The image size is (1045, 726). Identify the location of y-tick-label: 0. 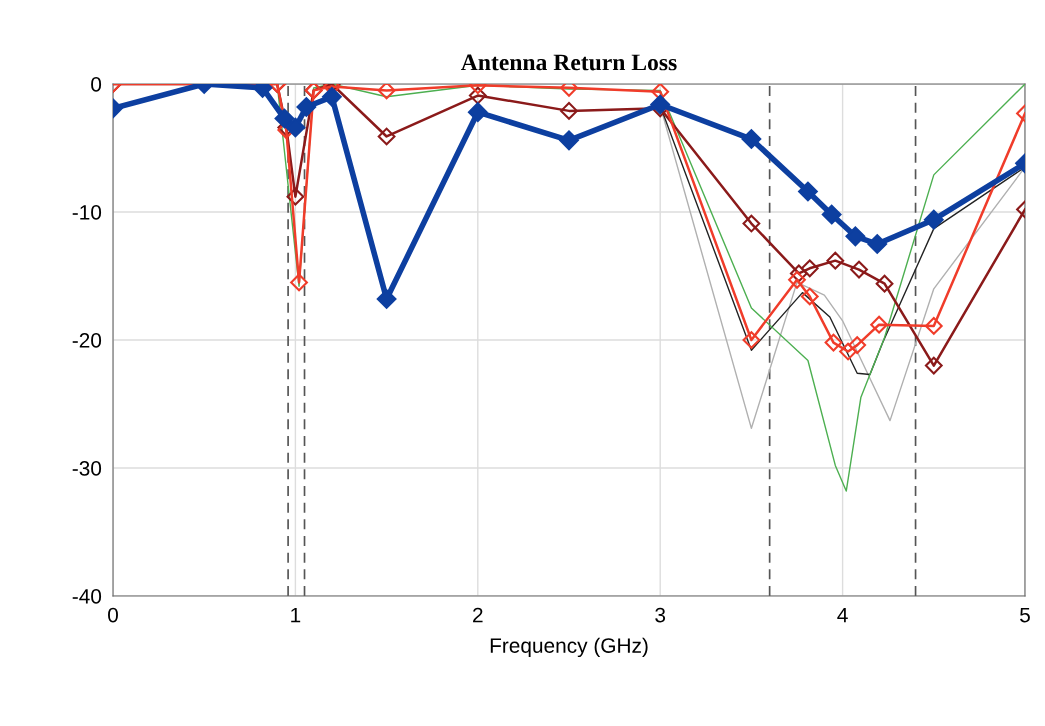
(96, 84).